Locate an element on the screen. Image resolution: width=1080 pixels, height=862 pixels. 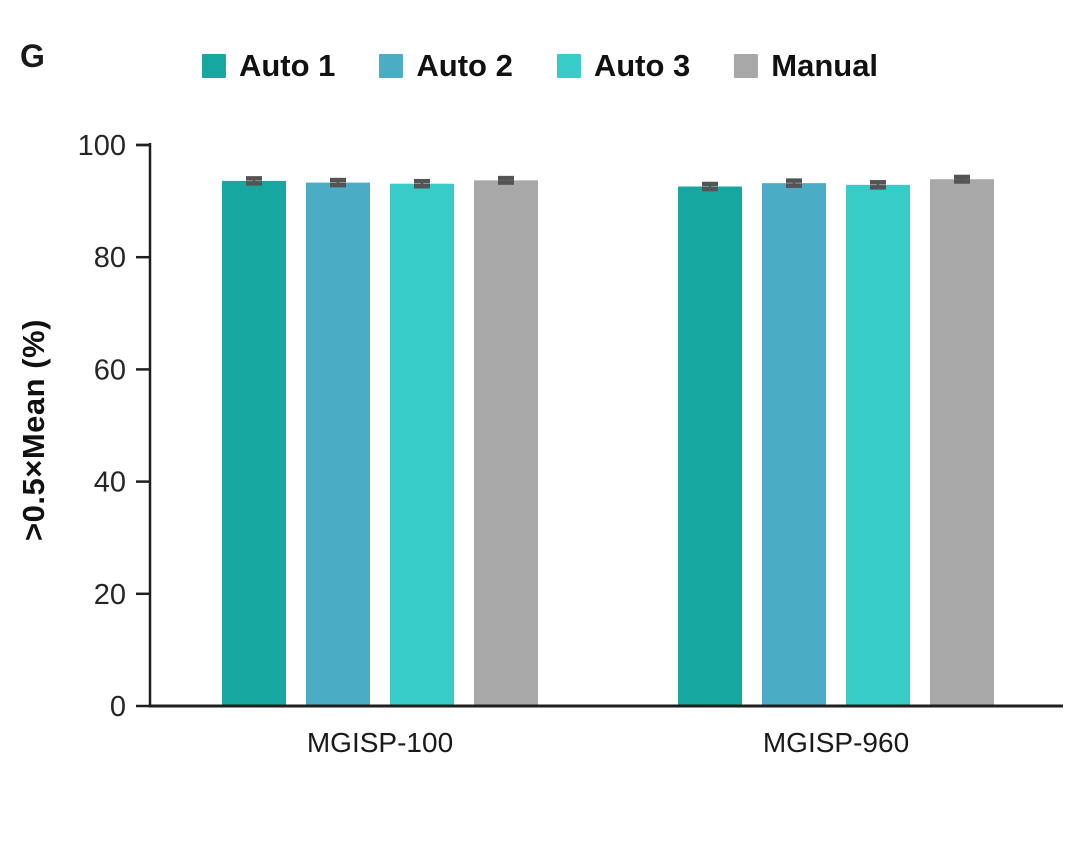
legend-item-auto-1: Auto 1 is located at coordinates (268, 65).